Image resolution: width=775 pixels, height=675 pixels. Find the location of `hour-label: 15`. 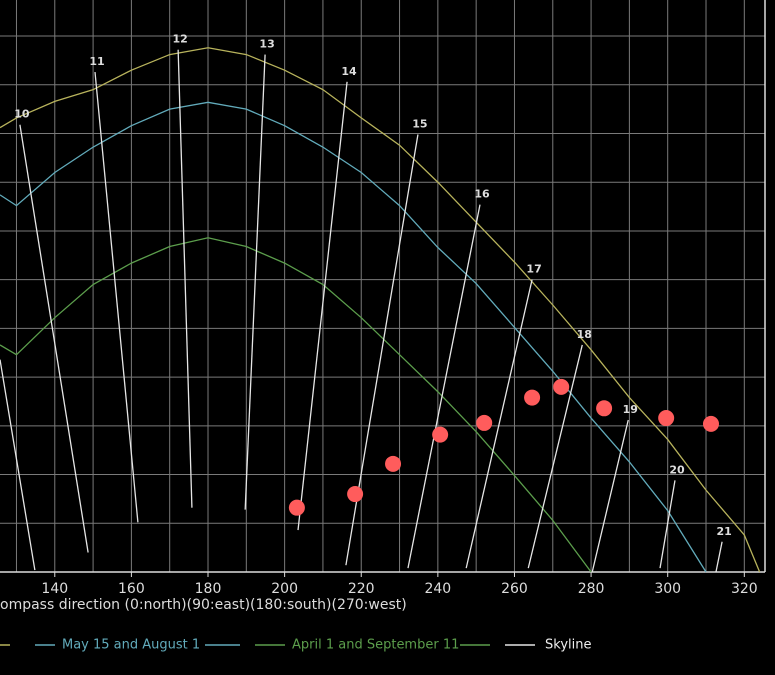

hour-label: 15 is located at coordinates (419, 123).